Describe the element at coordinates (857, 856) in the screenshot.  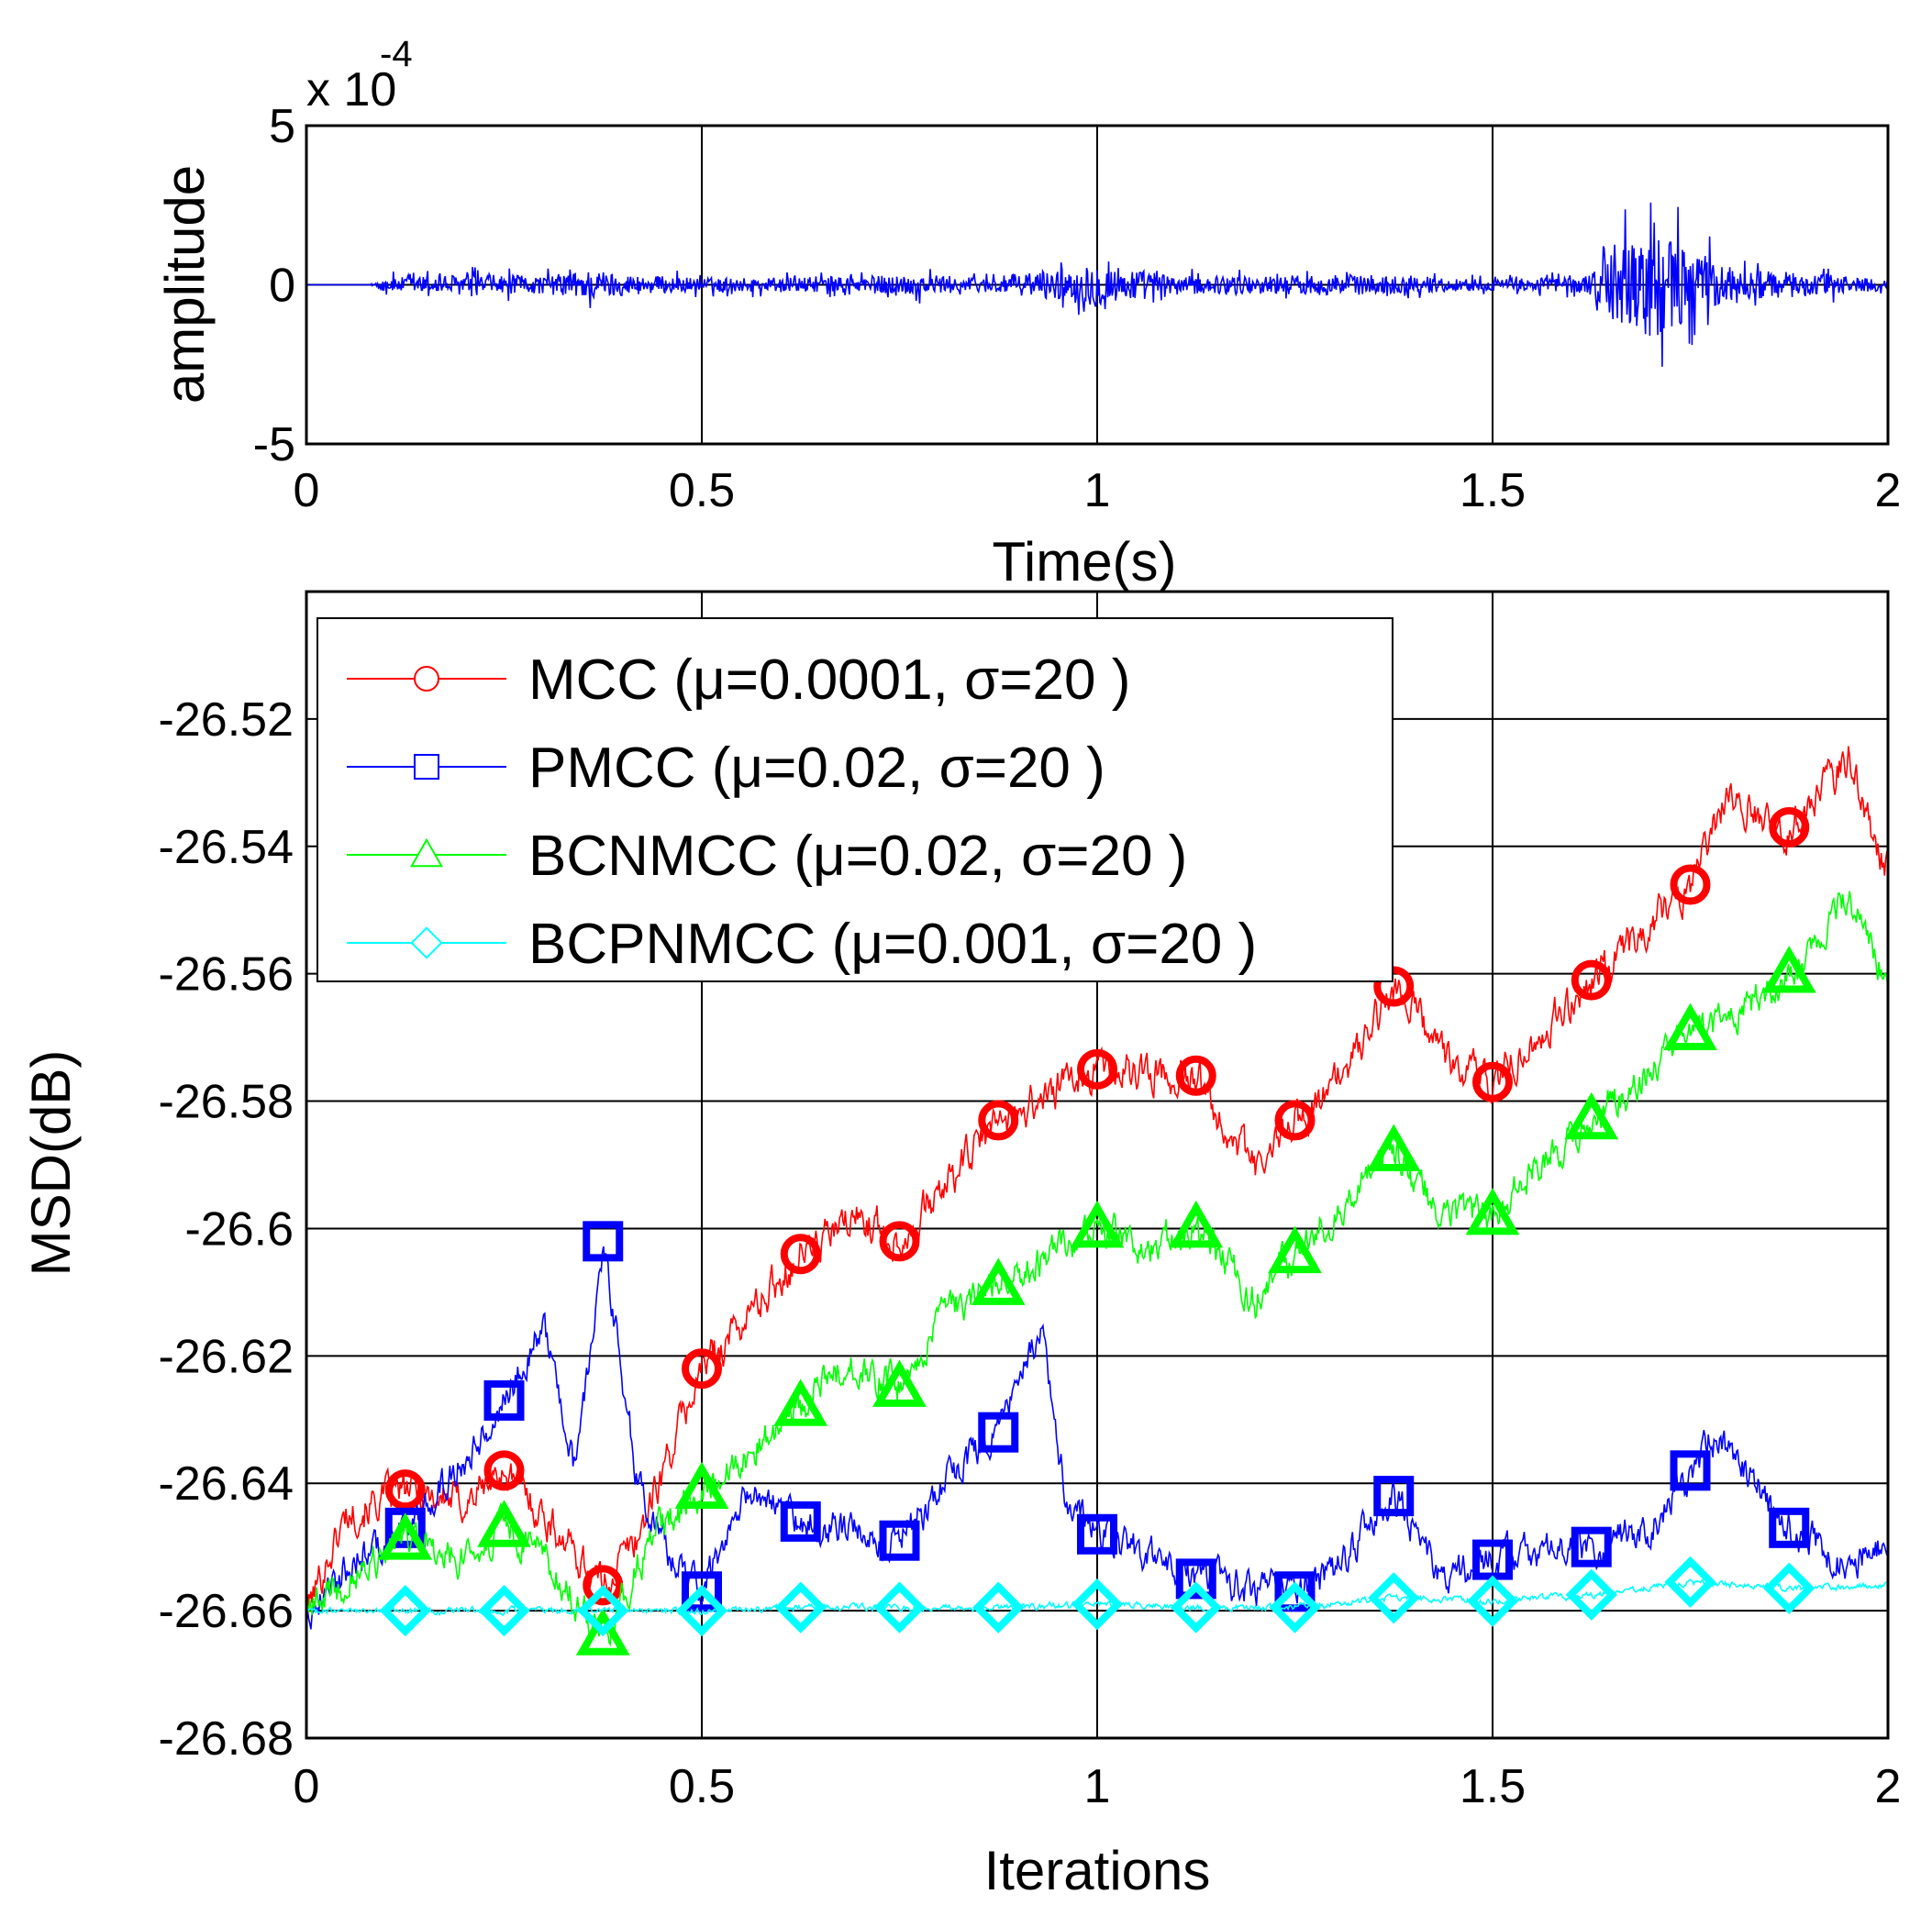
I see `legend-label: BCNMCC (μ=0.02, σ=20 )` at that location.